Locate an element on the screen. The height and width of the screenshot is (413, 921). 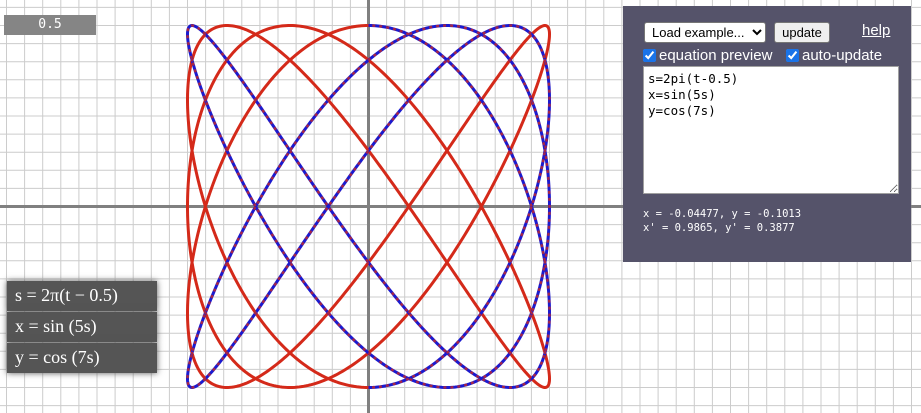
equation-preview-toggle: equation preview is located at coordinates (707, 55).